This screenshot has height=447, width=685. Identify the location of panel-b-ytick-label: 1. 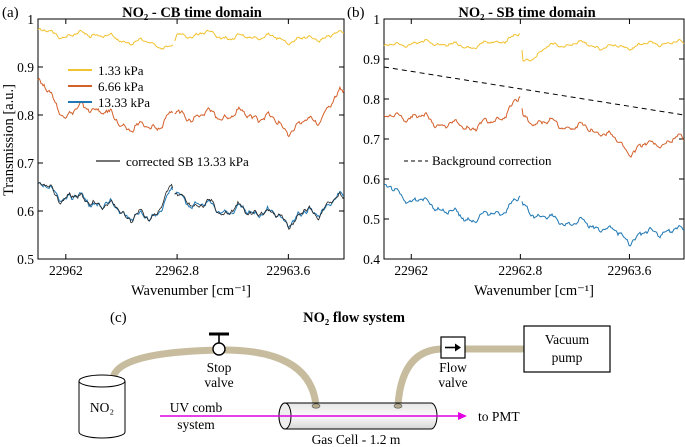
(376, 19).